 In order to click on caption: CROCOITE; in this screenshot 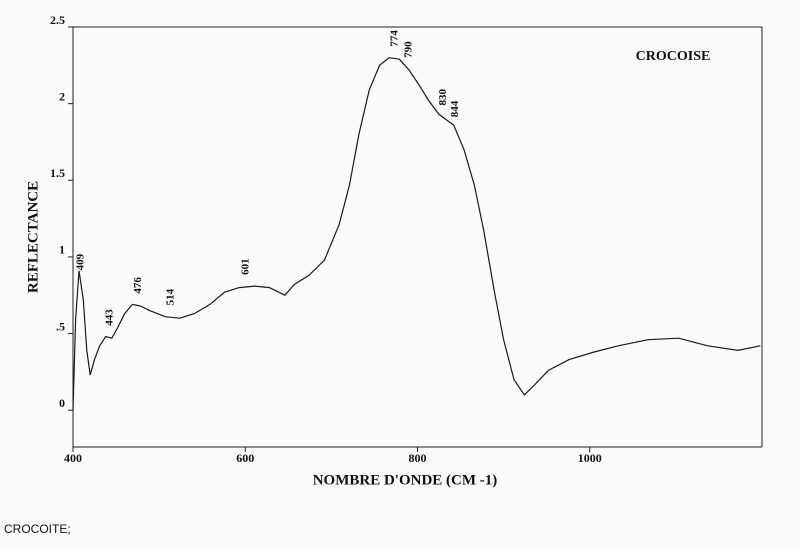, I will do `click(37, 529)`.